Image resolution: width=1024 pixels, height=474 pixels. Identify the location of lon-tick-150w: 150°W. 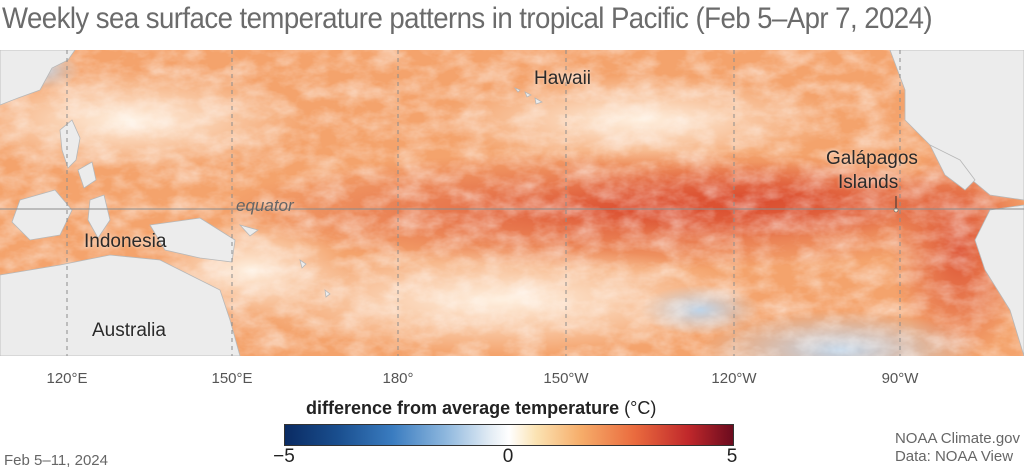
(566, 378).